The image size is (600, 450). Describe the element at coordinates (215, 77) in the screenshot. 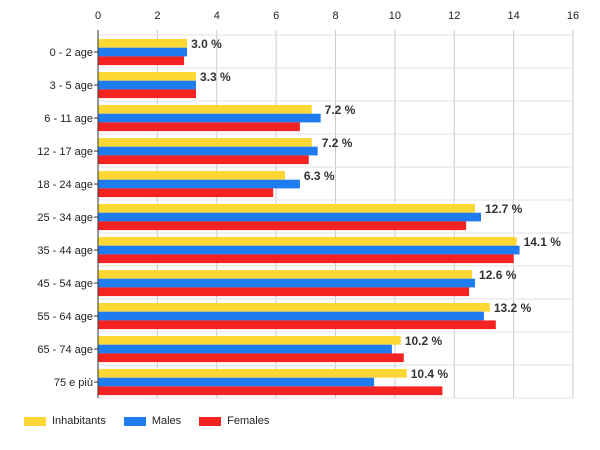

I see `data-label: 3.3 %` at that location.